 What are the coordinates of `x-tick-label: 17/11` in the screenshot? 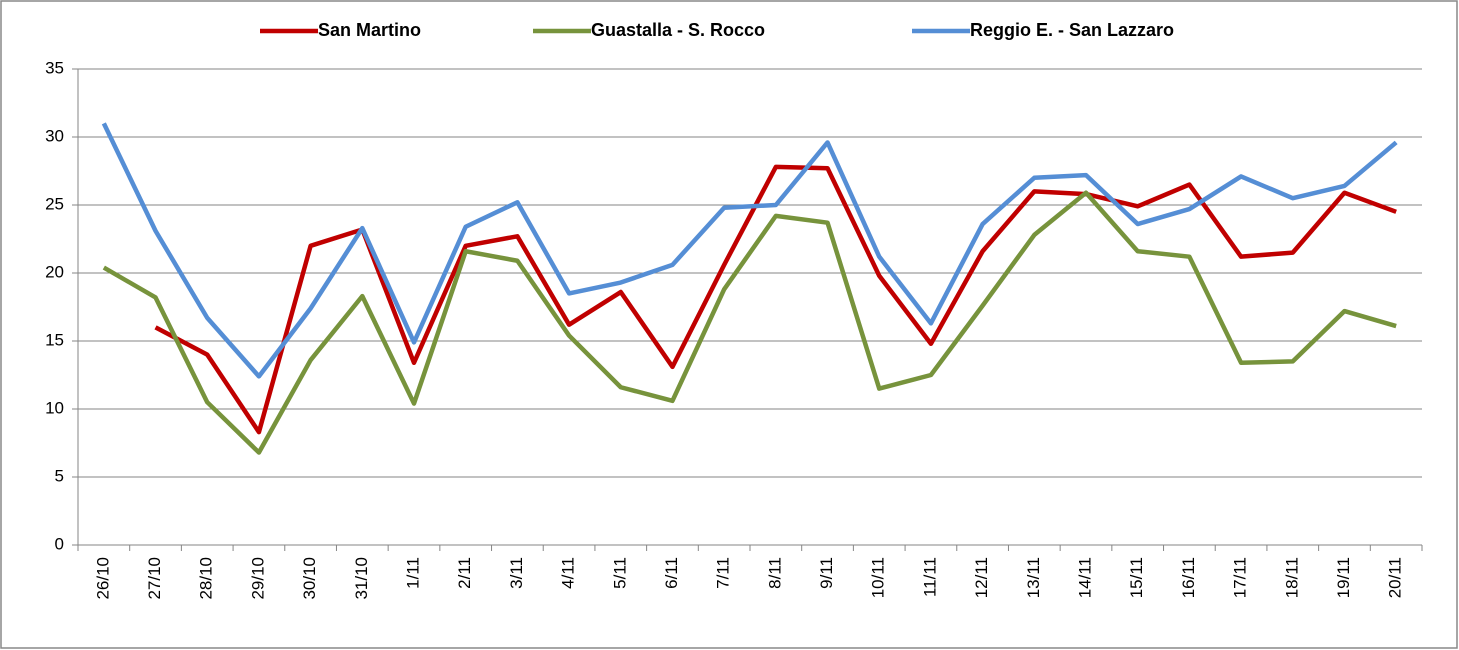 It's located at (1240, 577).